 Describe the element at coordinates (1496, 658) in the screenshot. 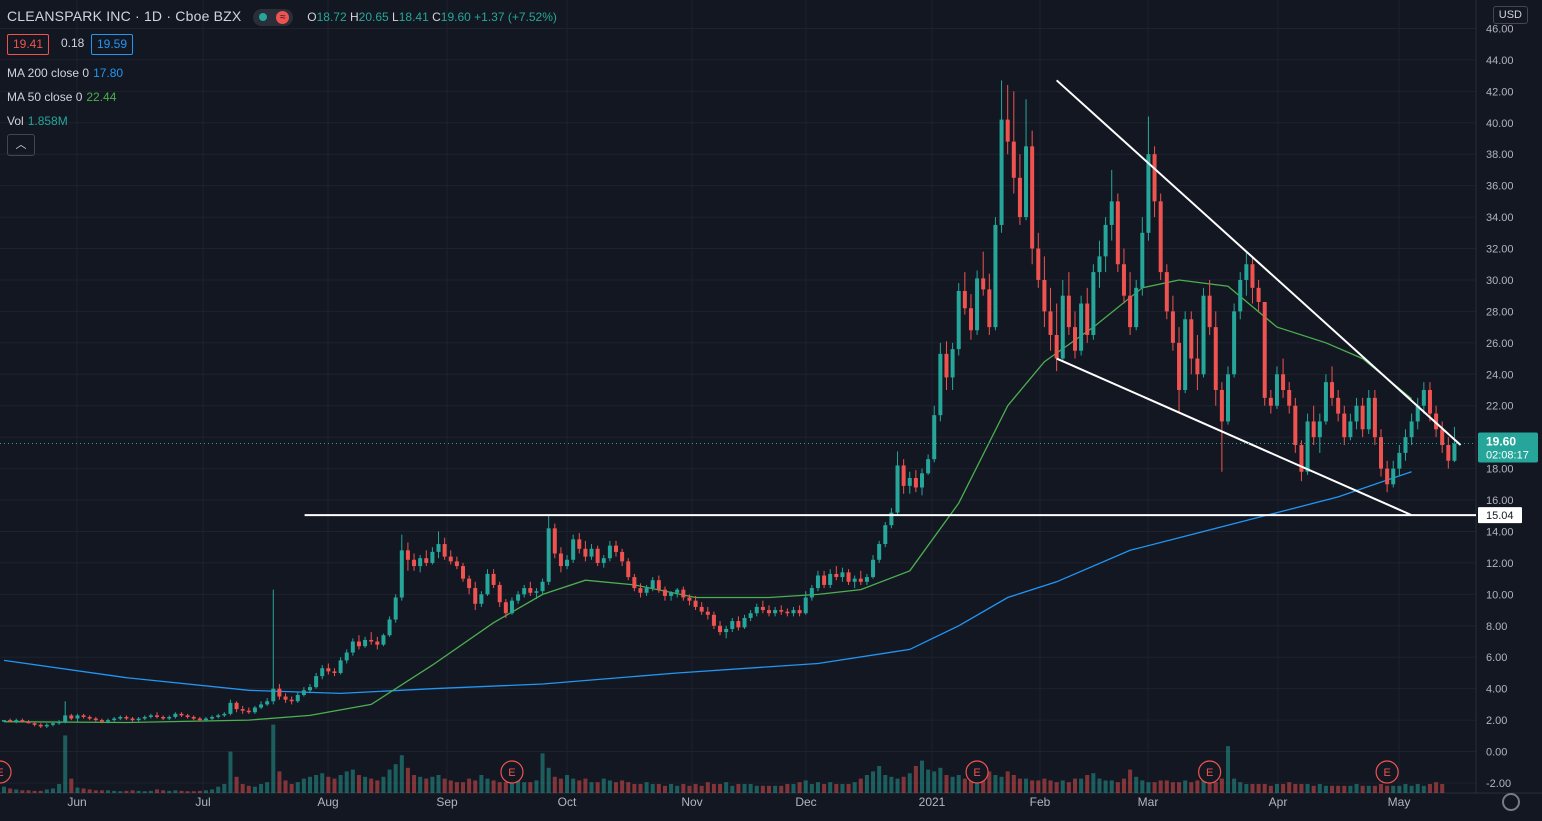

I see `price-tick-label: 6.00` at that location.